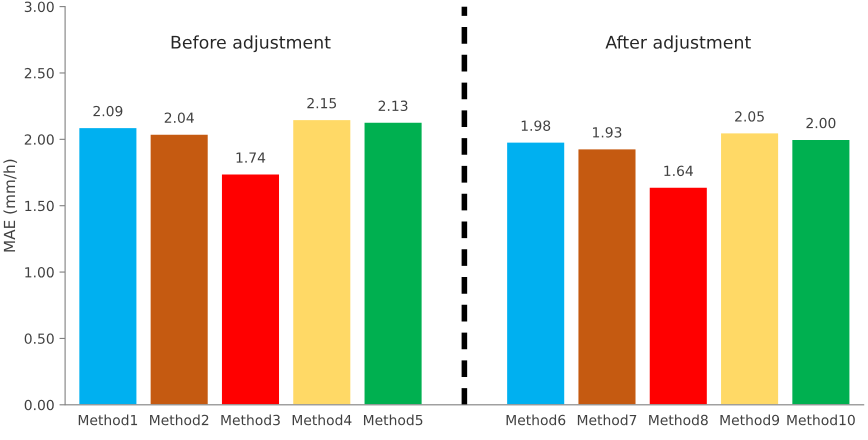  Describe the element at coordinates (179, 117) in the screenshot. I see `data-label: 2.04` at that location.